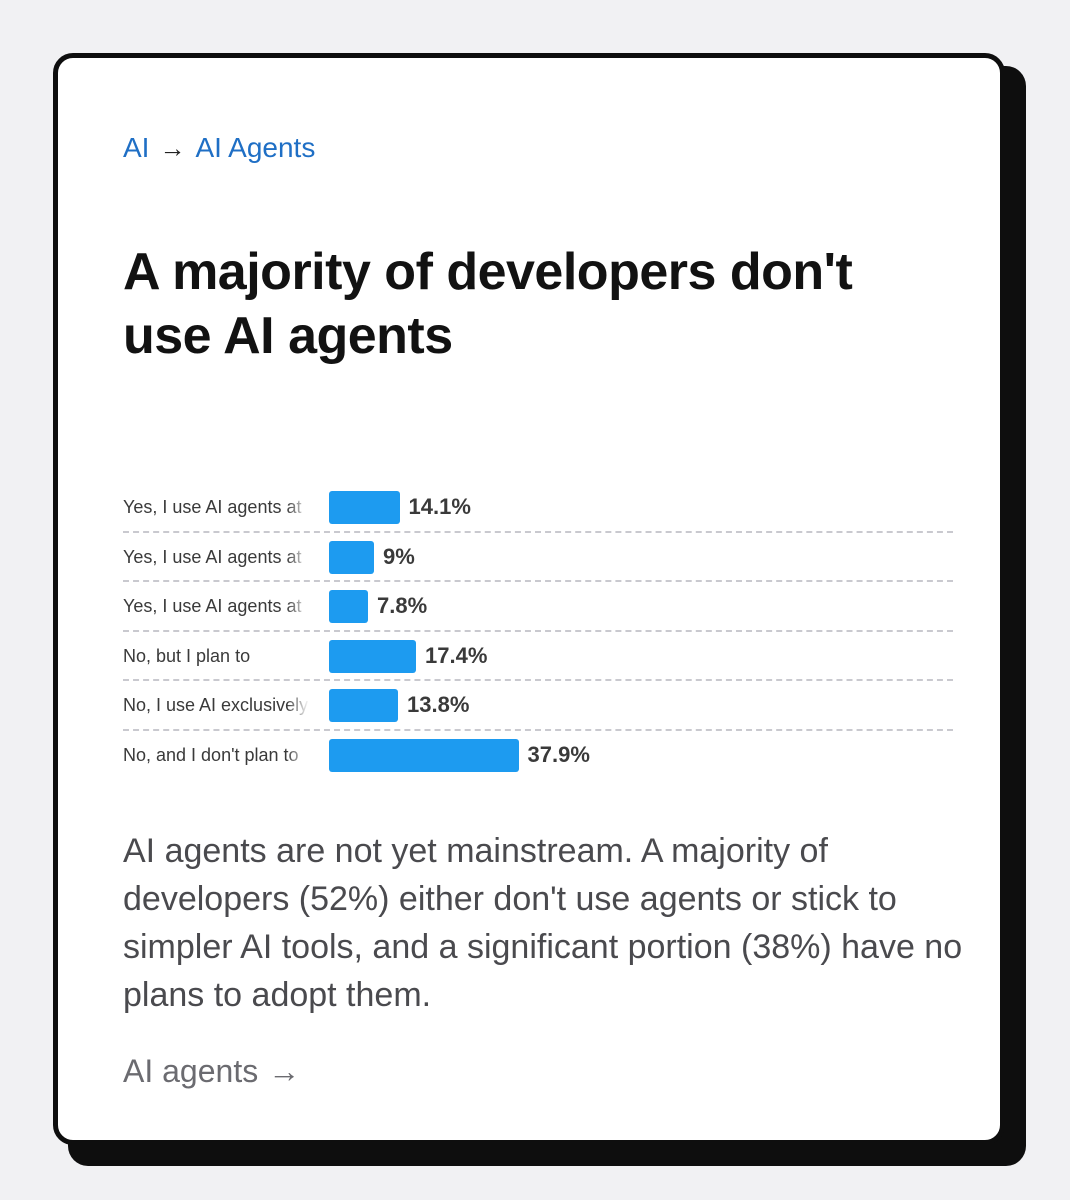  What do you see at coordinates (531, 148) in the screenshot?
I see `breadcrumb: AI → AI Agents` at bounding box center [531, 148].